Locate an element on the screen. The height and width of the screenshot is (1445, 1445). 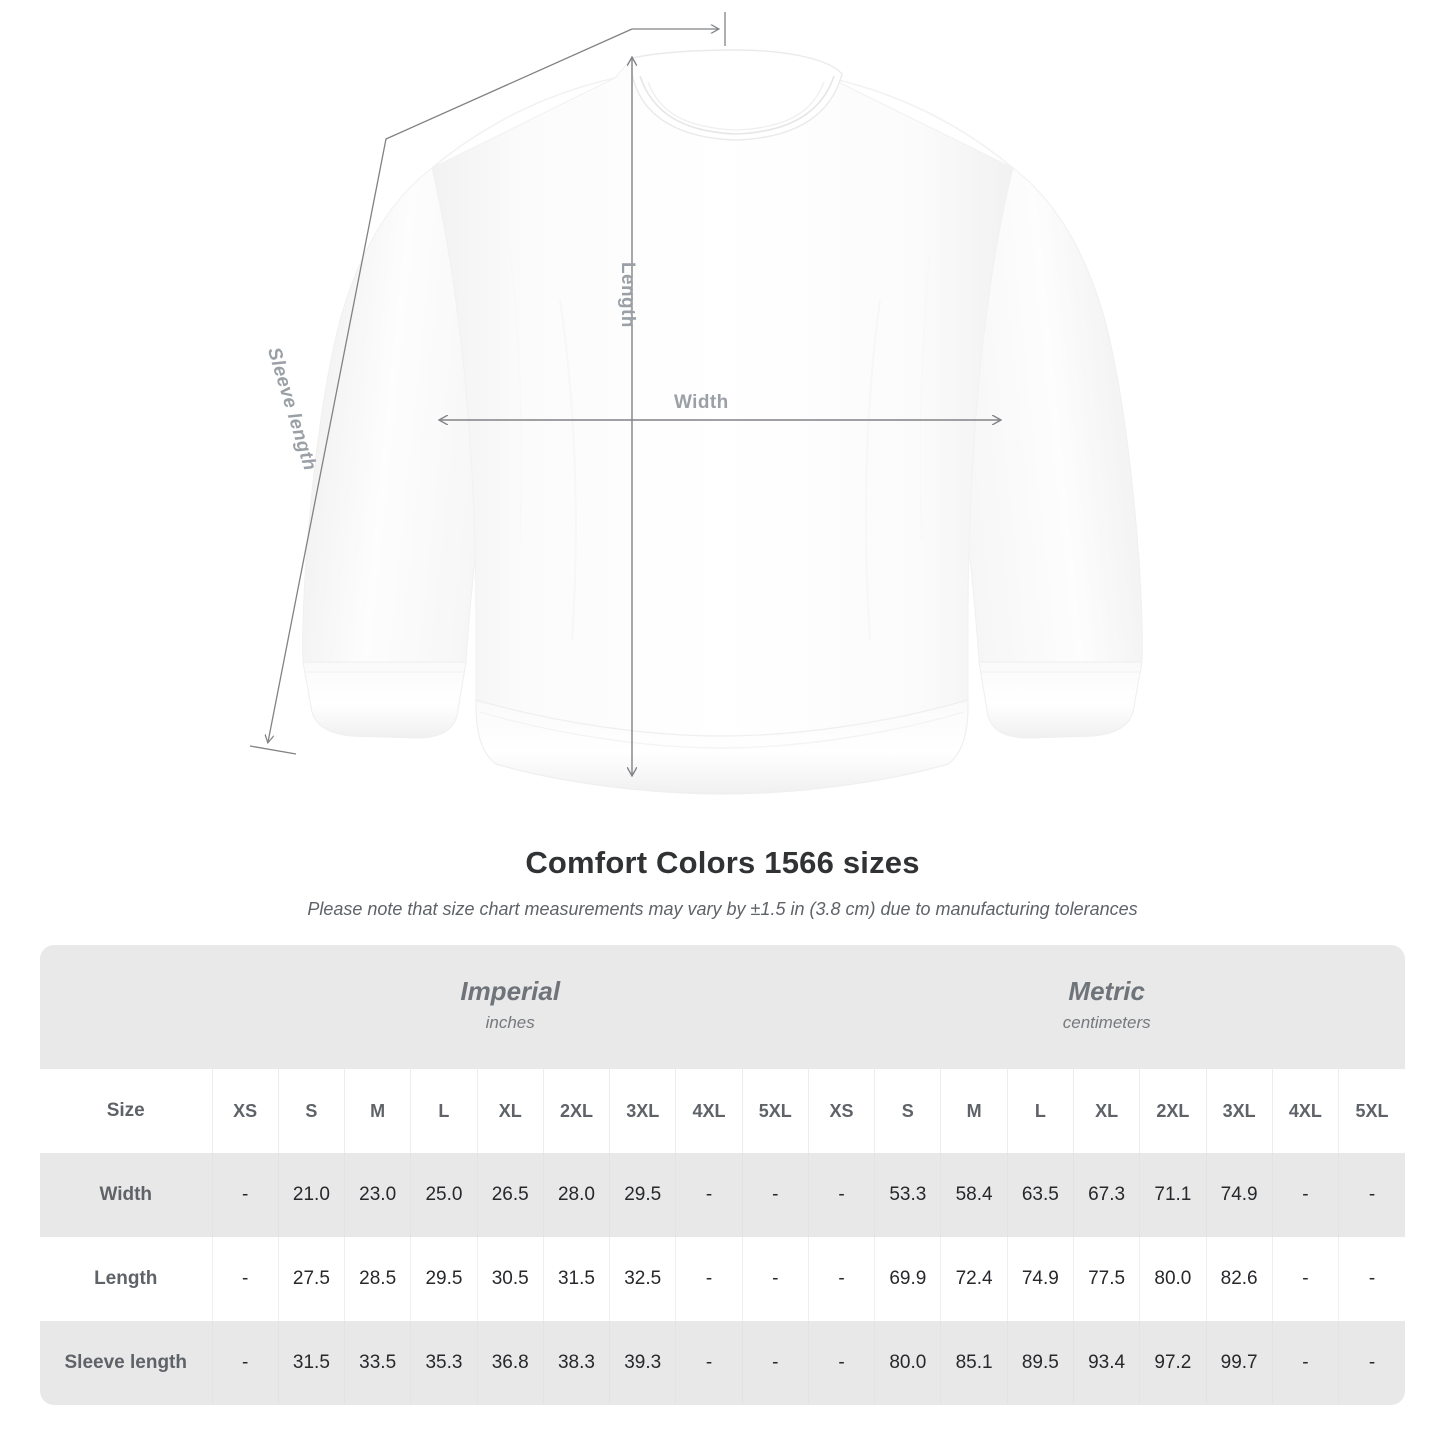
width-label: Width is located at coordinates (701, 402).